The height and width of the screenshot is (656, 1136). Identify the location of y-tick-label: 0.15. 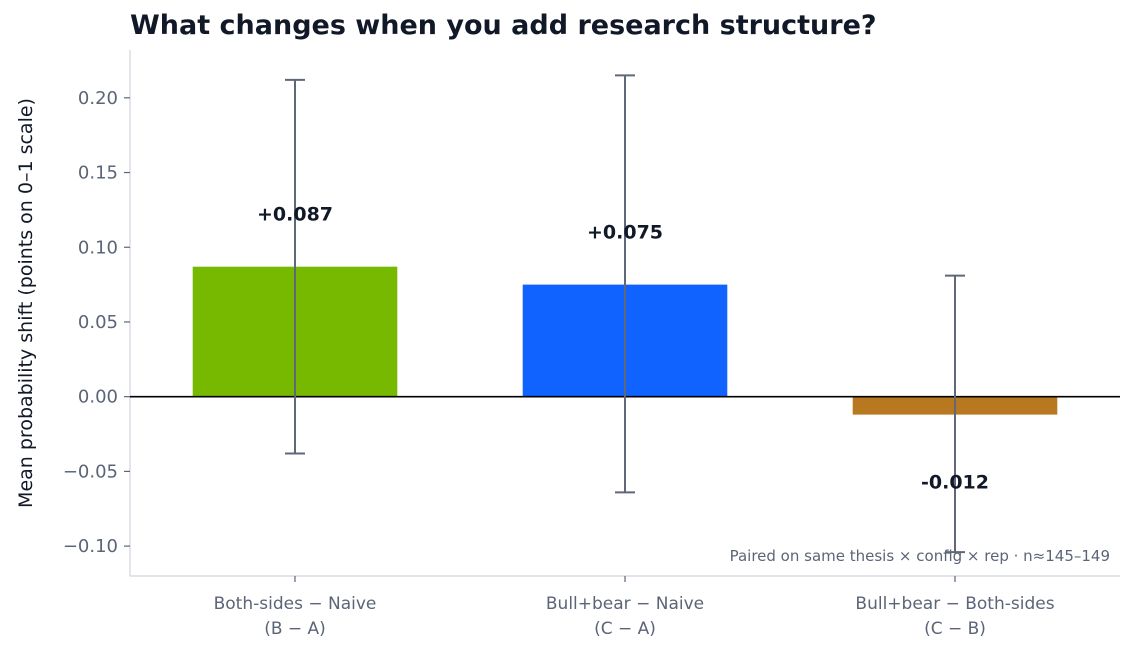
(98, 173).